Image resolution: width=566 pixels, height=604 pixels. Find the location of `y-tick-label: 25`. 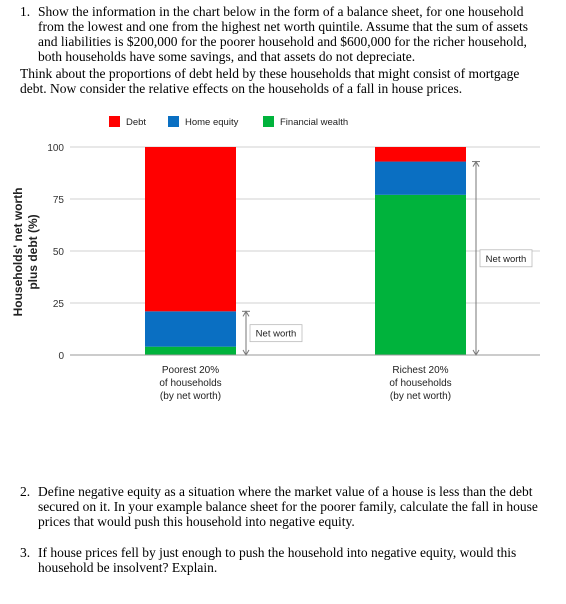

y-tick-label: 25 is located at coordinates (59, 304).